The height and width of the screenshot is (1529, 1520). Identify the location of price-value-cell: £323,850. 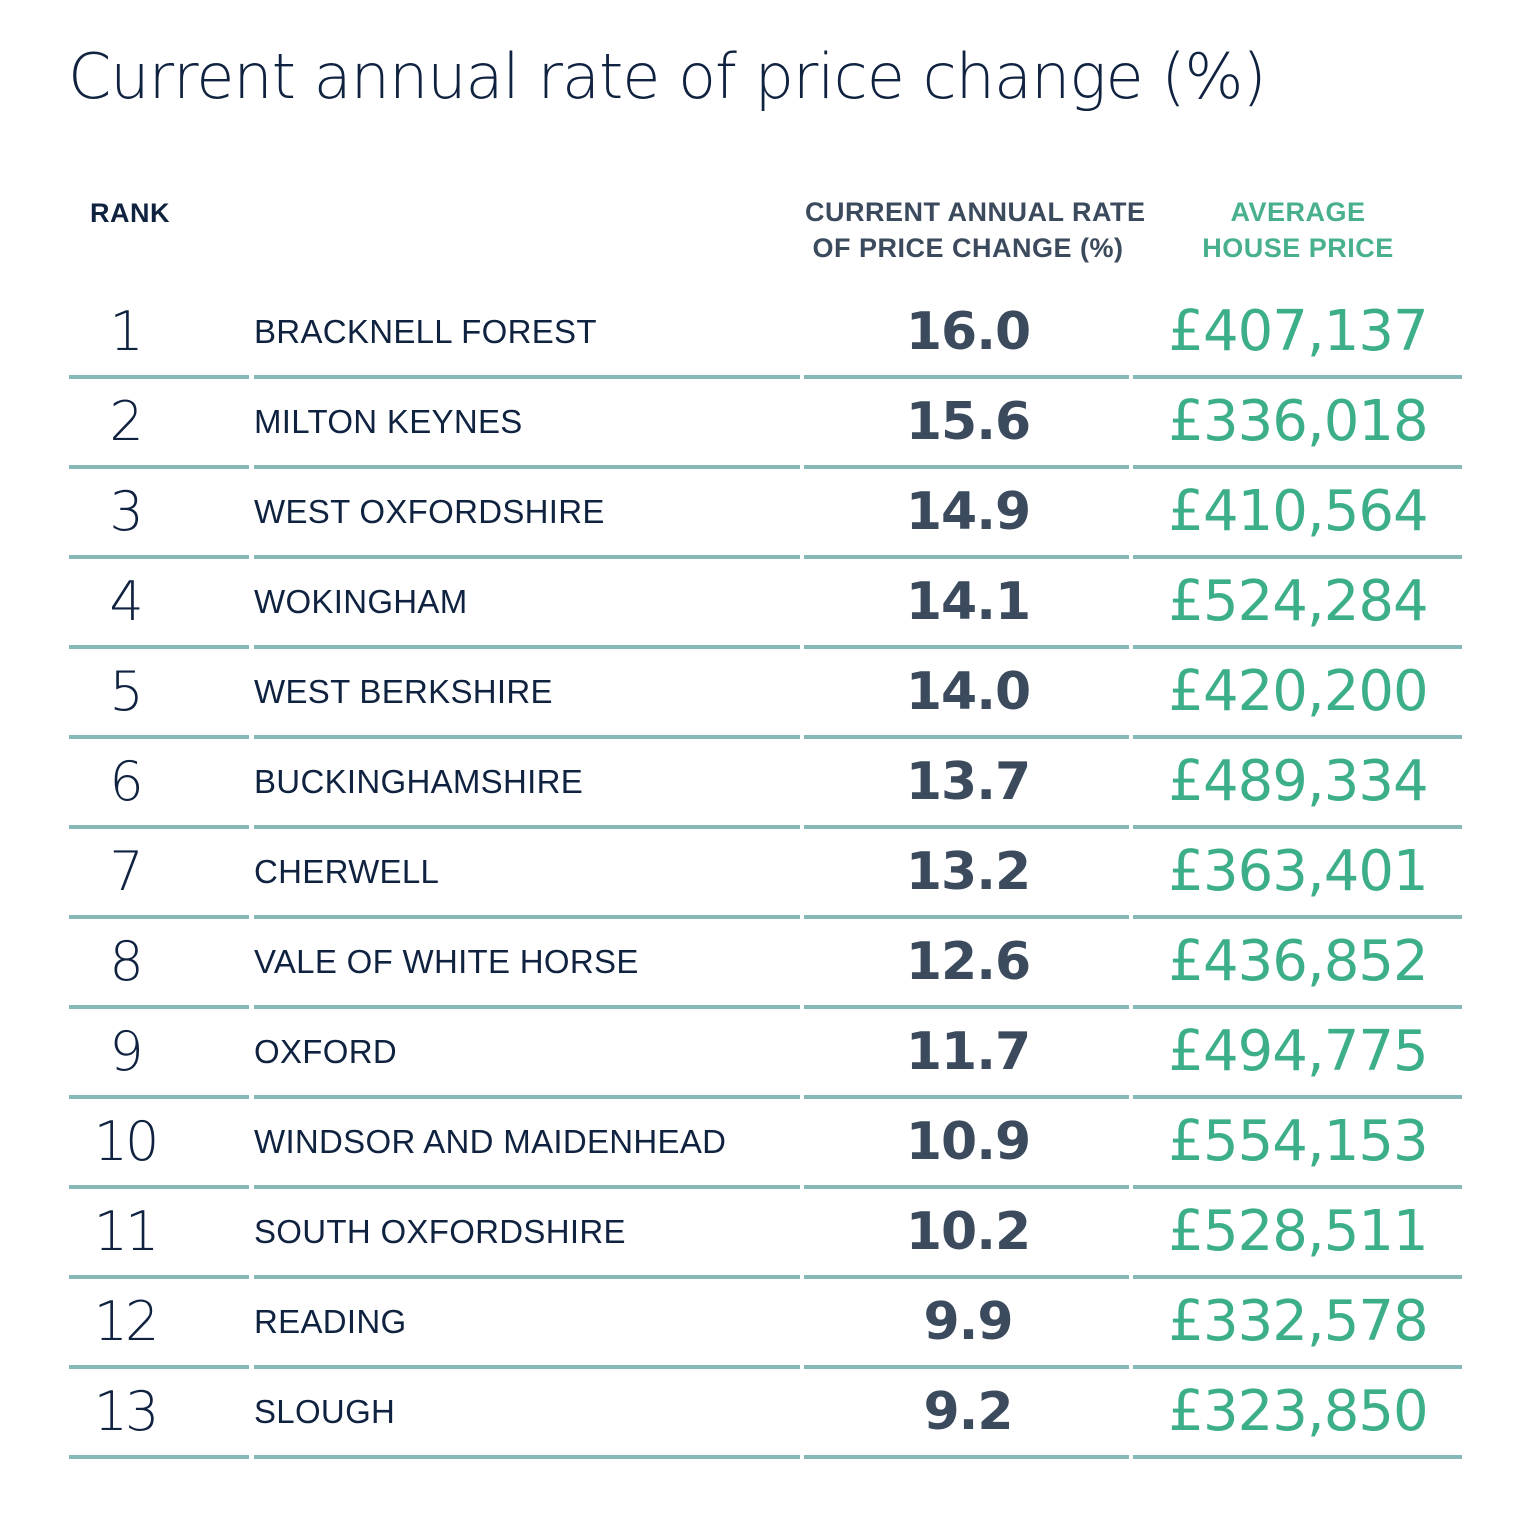
(1298, 1411).